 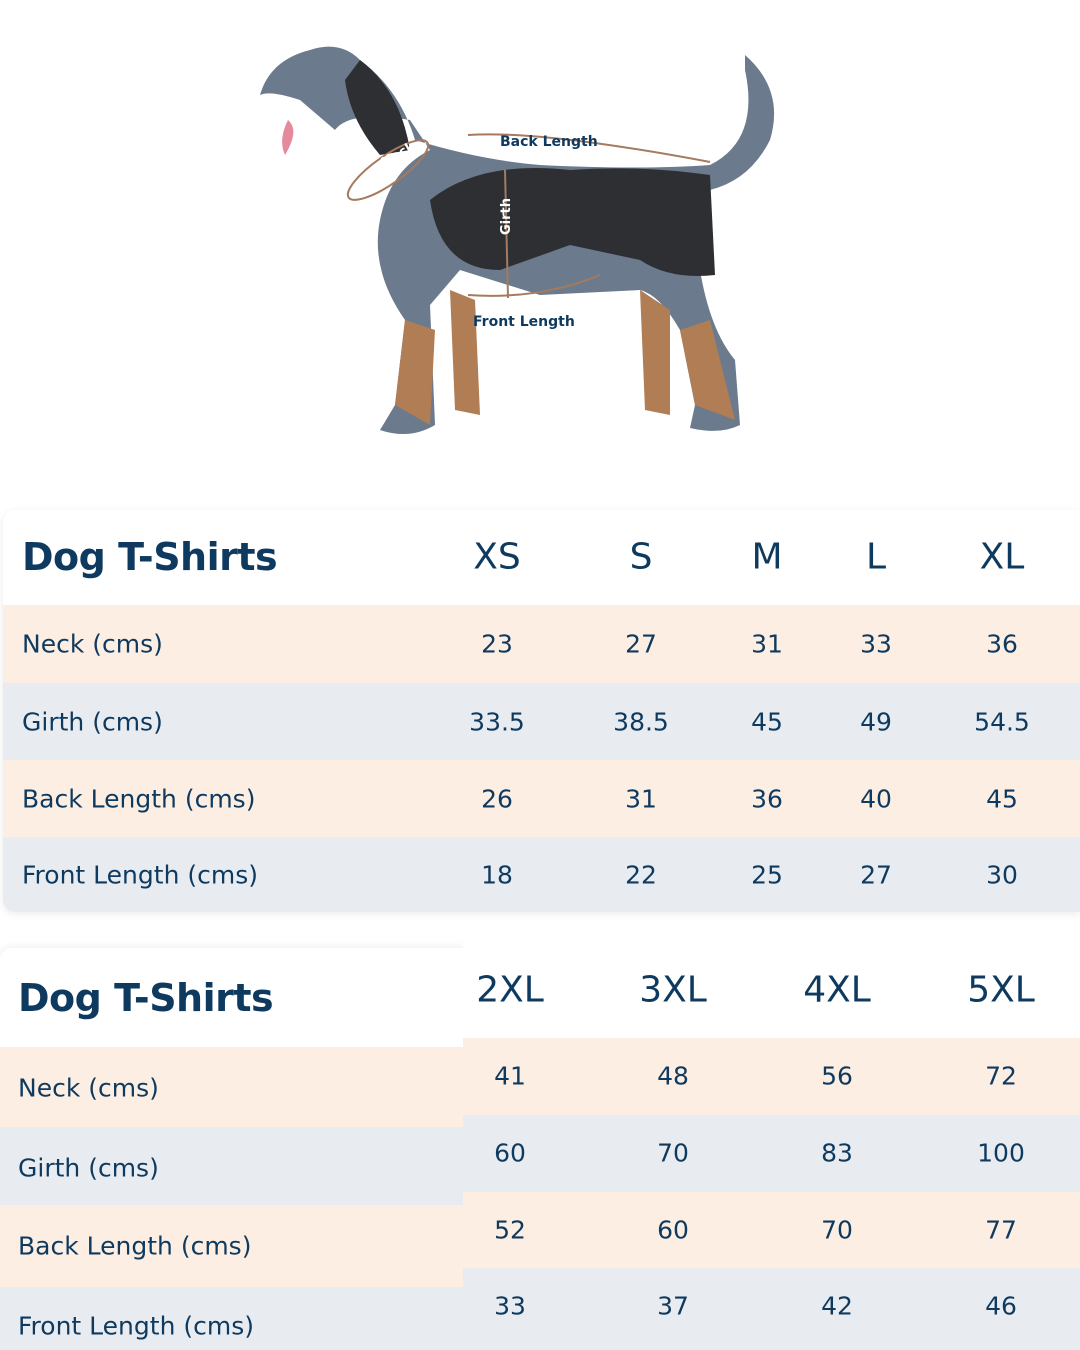 I want to click on table-cell: 77, so click(x=1001, y=1230).